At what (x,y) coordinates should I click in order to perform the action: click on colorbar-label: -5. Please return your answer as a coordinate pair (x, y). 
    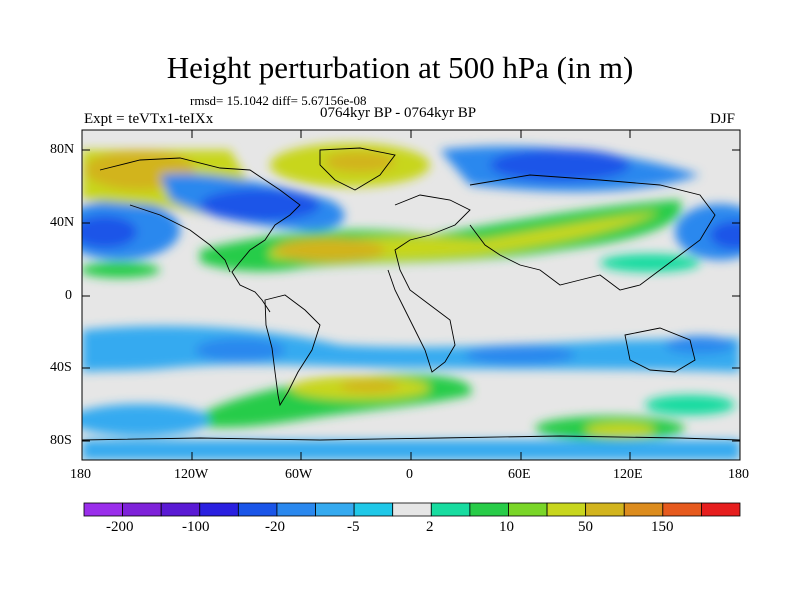
    Looking at the image, I should click on (353, 527).